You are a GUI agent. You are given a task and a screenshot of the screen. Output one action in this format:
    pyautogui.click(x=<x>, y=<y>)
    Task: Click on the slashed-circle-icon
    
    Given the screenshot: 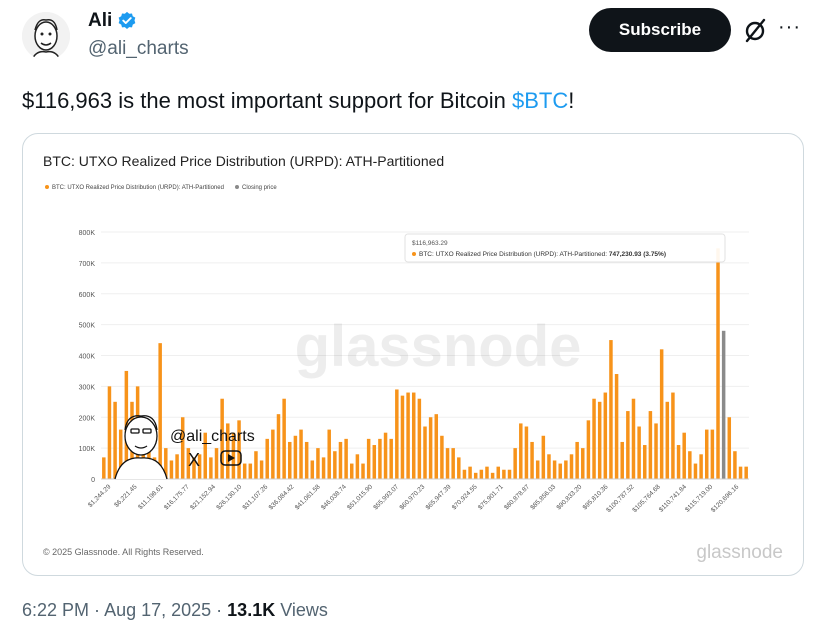 What is the action you would take?
    pyautogui.click(x=756, y=30)
    